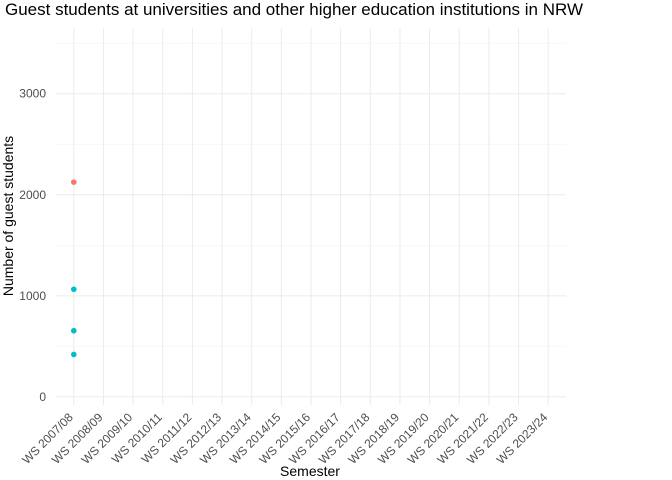 This screenshot has width=672, height=480. Describe the element at coordinates (73, 268) in the screenshot. I see `data-points` at that location.